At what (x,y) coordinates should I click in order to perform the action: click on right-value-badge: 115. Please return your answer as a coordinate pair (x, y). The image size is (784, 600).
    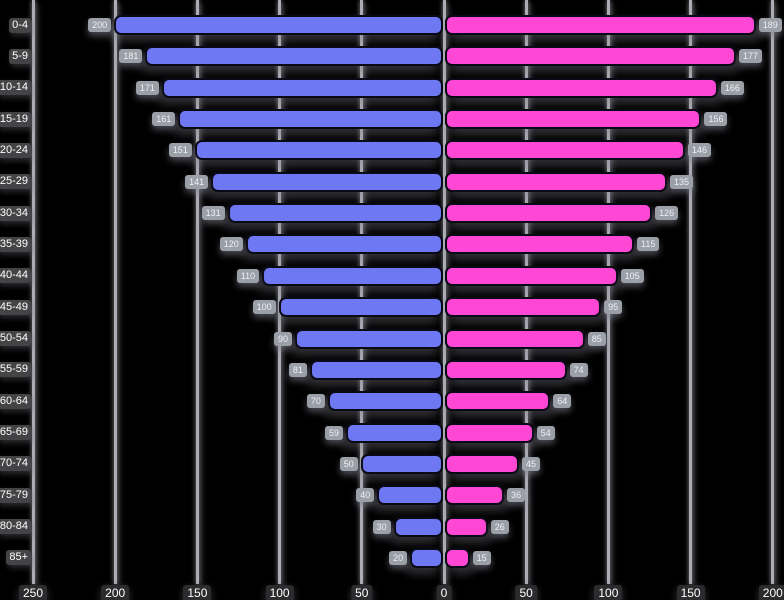
    Looking at the image, I should click on (648, 244).